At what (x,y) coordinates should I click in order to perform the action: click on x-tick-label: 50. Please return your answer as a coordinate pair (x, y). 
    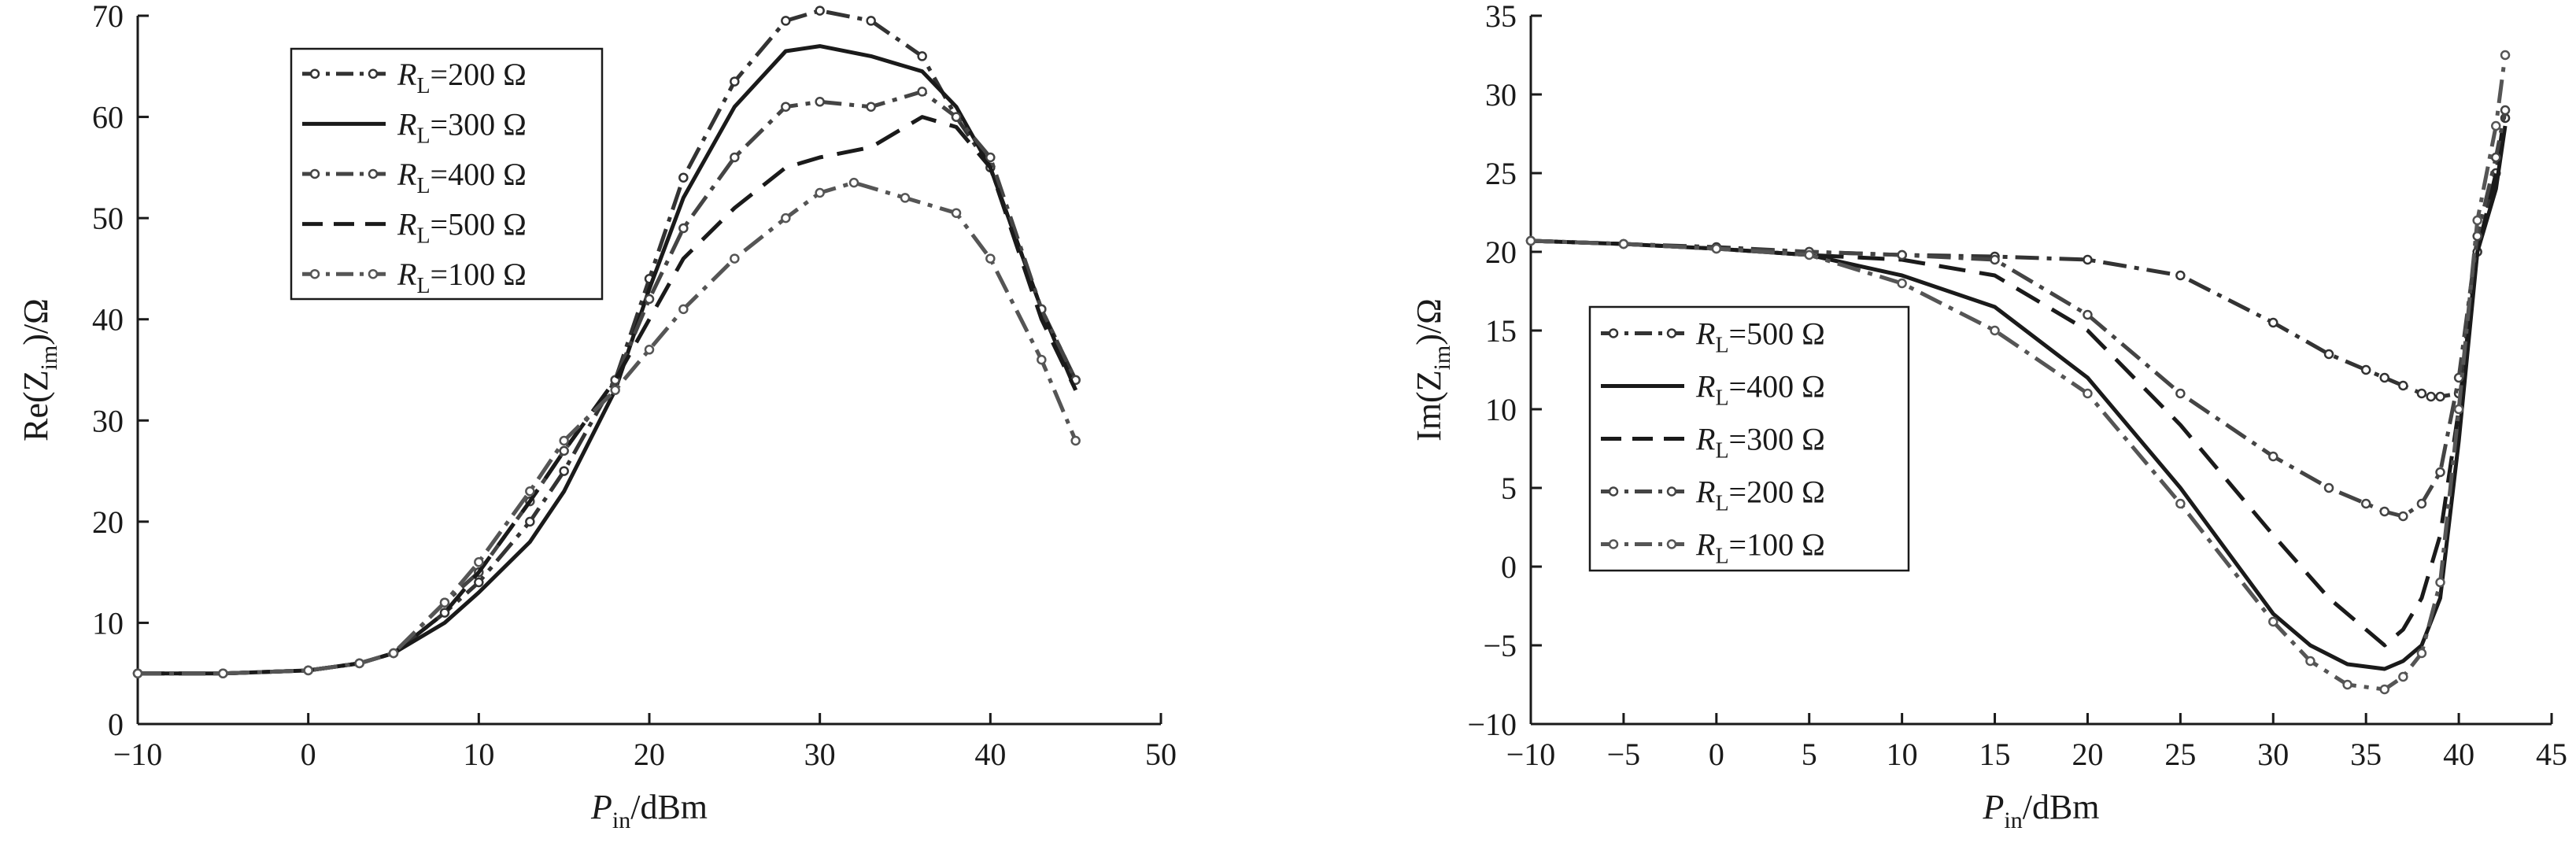
    Looking at the image, I should click on (1161, 754).